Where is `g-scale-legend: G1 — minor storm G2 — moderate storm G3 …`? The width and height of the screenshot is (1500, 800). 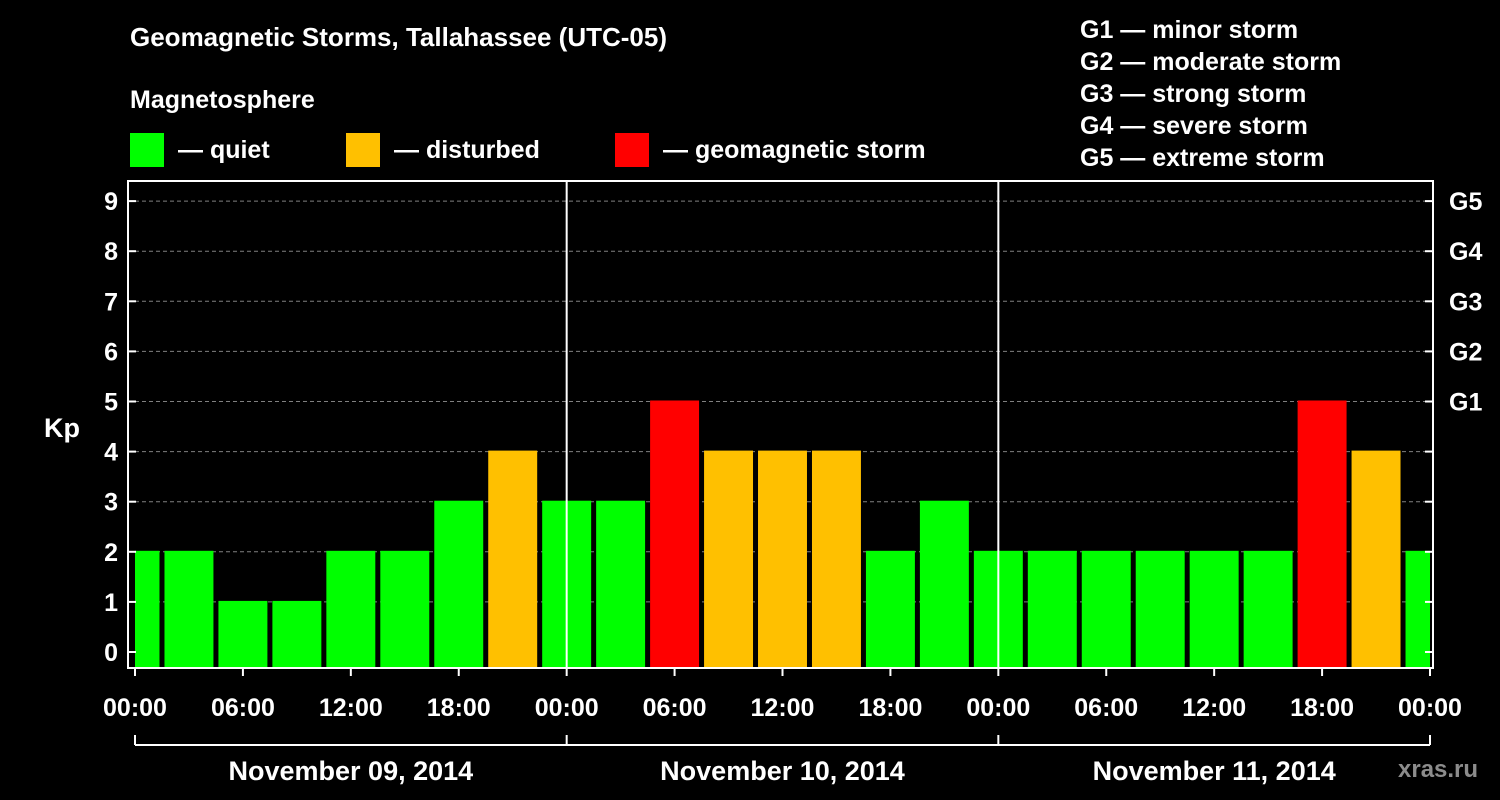
g-scale-legend: G1 — minor storm G2 — moderate storm G3 … is located at coordinates (1210, 94).